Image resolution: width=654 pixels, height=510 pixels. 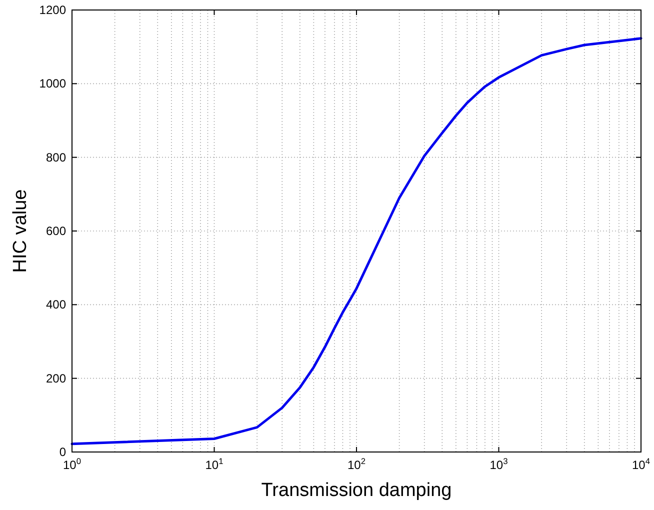 I want to click on x-tick-label: 10$^{1}$, so click(x=214, y=464).